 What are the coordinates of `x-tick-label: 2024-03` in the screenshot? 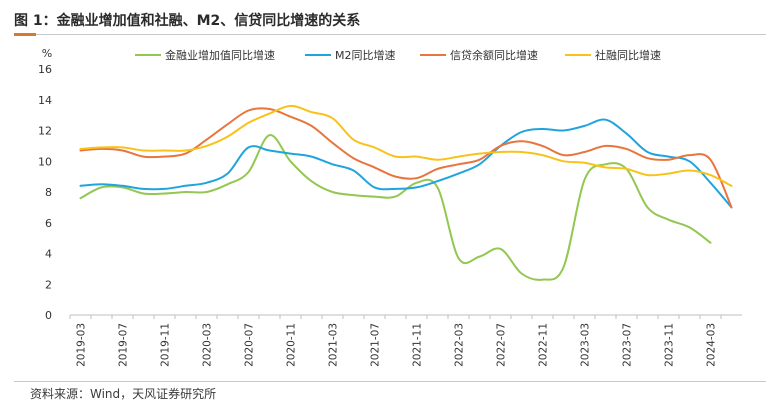 It's located at (712, 345).